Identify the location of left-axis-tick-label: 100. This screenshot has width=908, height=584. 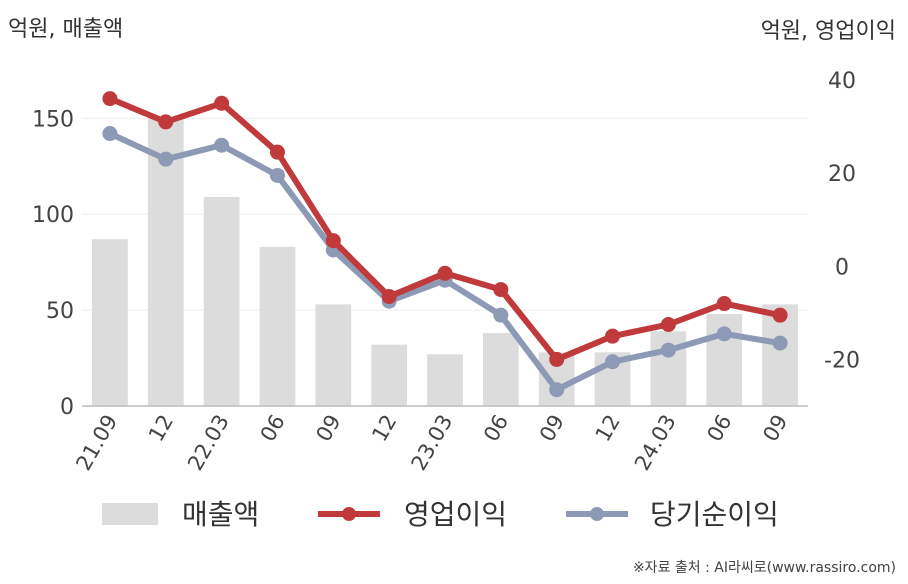
(53, 215).